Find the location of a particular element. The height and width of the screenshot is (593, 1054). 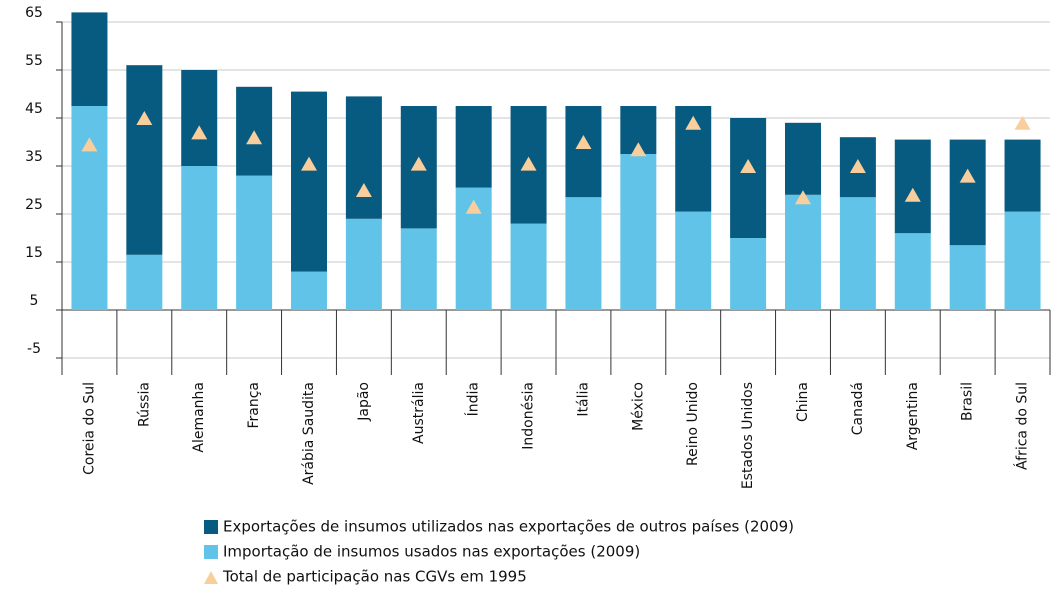

x-tick-label: Indonésia is located at coordinates (529, 416).